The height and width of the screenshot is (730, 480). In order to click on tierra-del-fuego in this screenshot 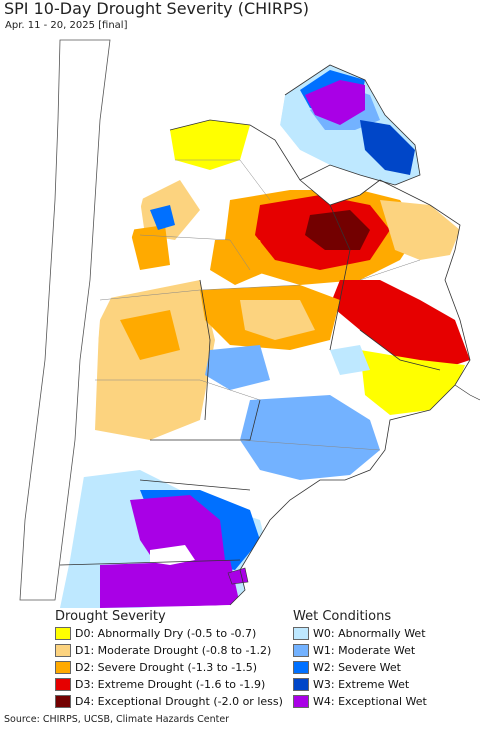, I will do `click(238, 576)`.